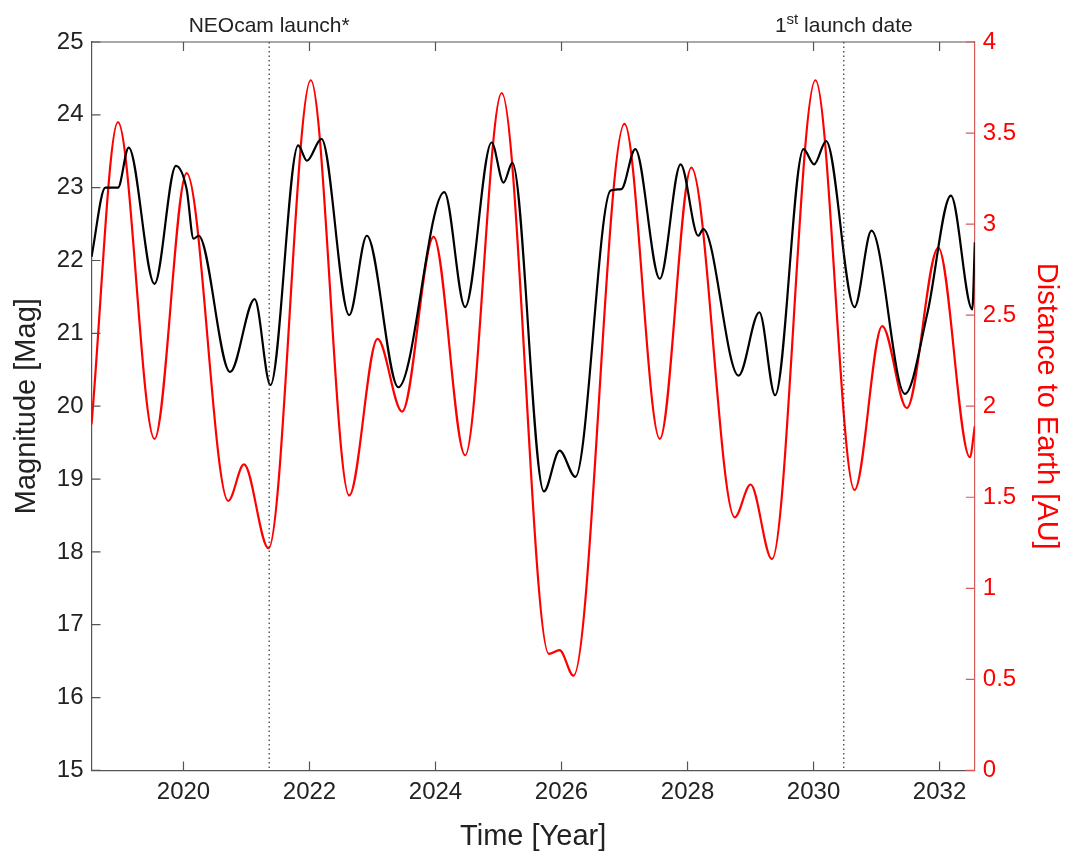 The image size is (1073, 864). I want to click on y2-tick-label: 1.5, so click(999, 495).